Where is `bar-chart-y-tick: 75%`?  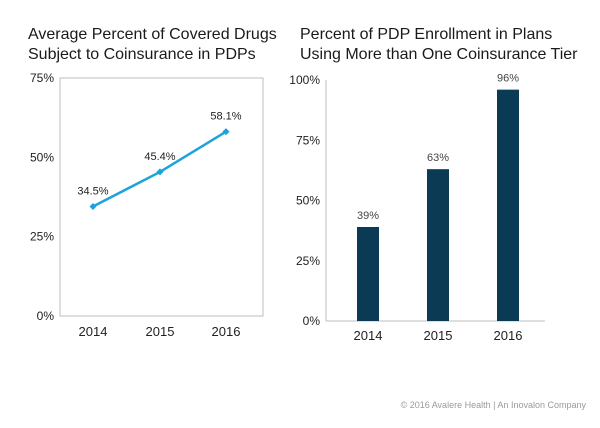 bar-chart-y-tick: 75% is located at coordinates (308, 140).